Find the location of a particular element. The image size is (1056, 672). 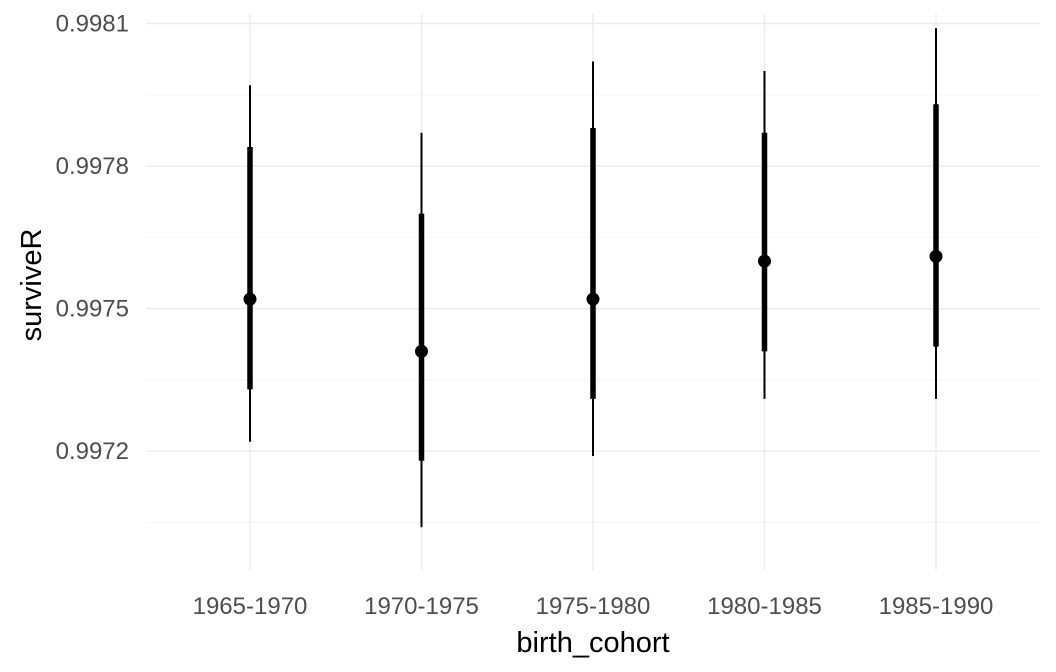

y-tick-label: 0.9975 is located at coordinates (92, 309).